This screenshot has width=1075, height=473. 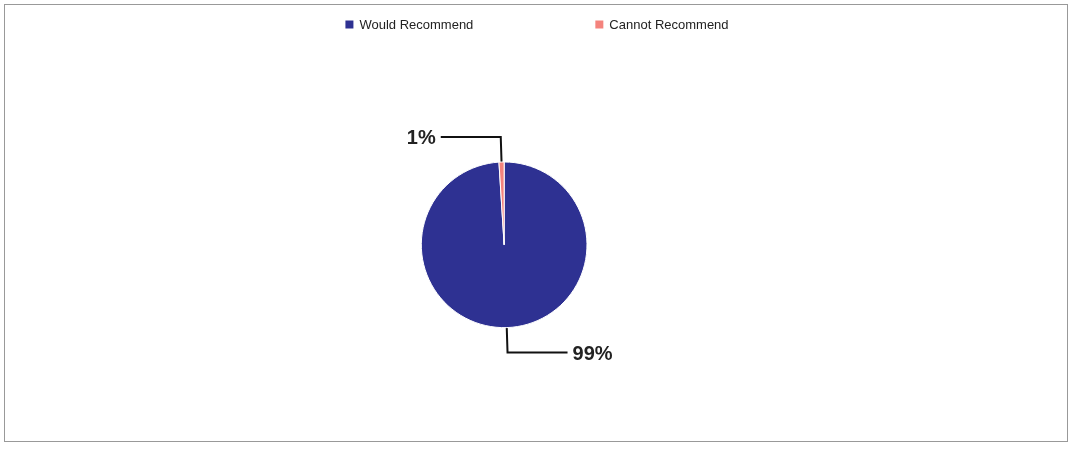 I want to click on legend-label: Would Recommend, so click(x=416, y=24).